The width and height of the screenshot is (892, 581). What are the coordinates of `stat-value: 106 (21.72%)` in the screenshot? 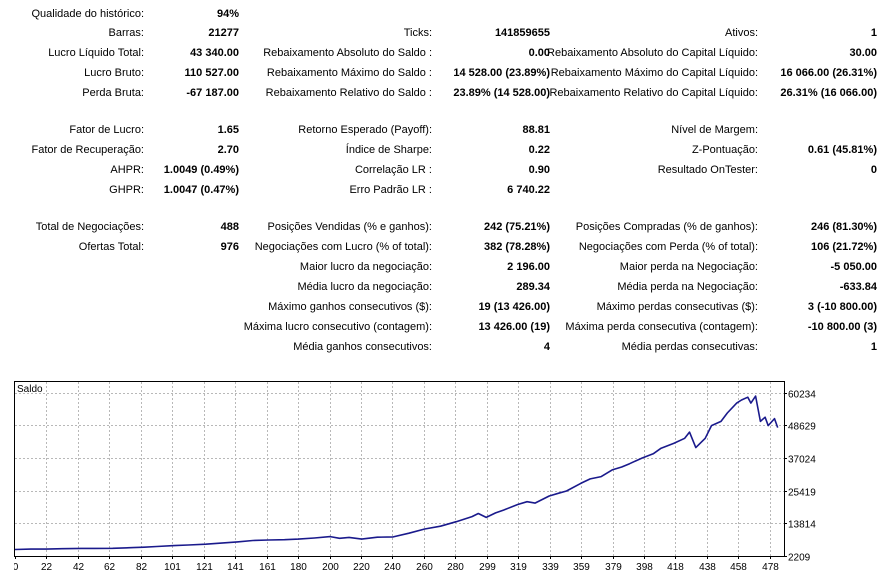 It's located at (843, 247).